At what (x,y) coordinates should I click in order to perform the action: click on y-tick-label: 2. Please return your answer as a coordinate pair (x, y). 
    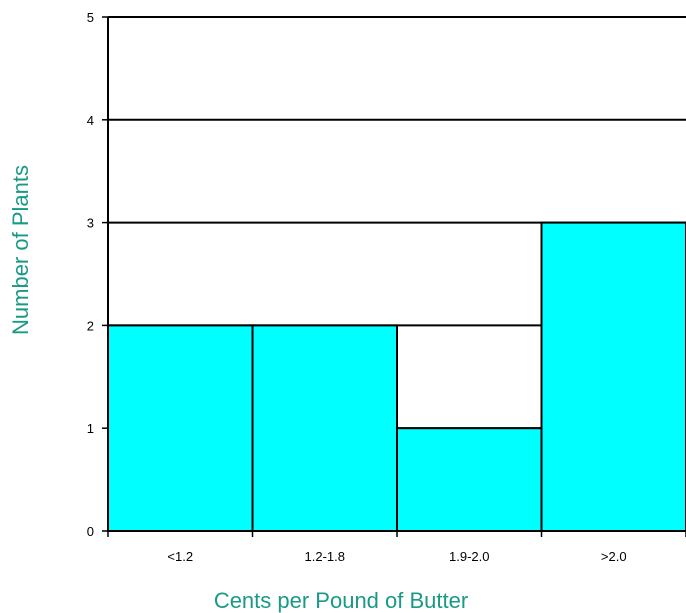
    Looking at the image, I should click on (90, 325).